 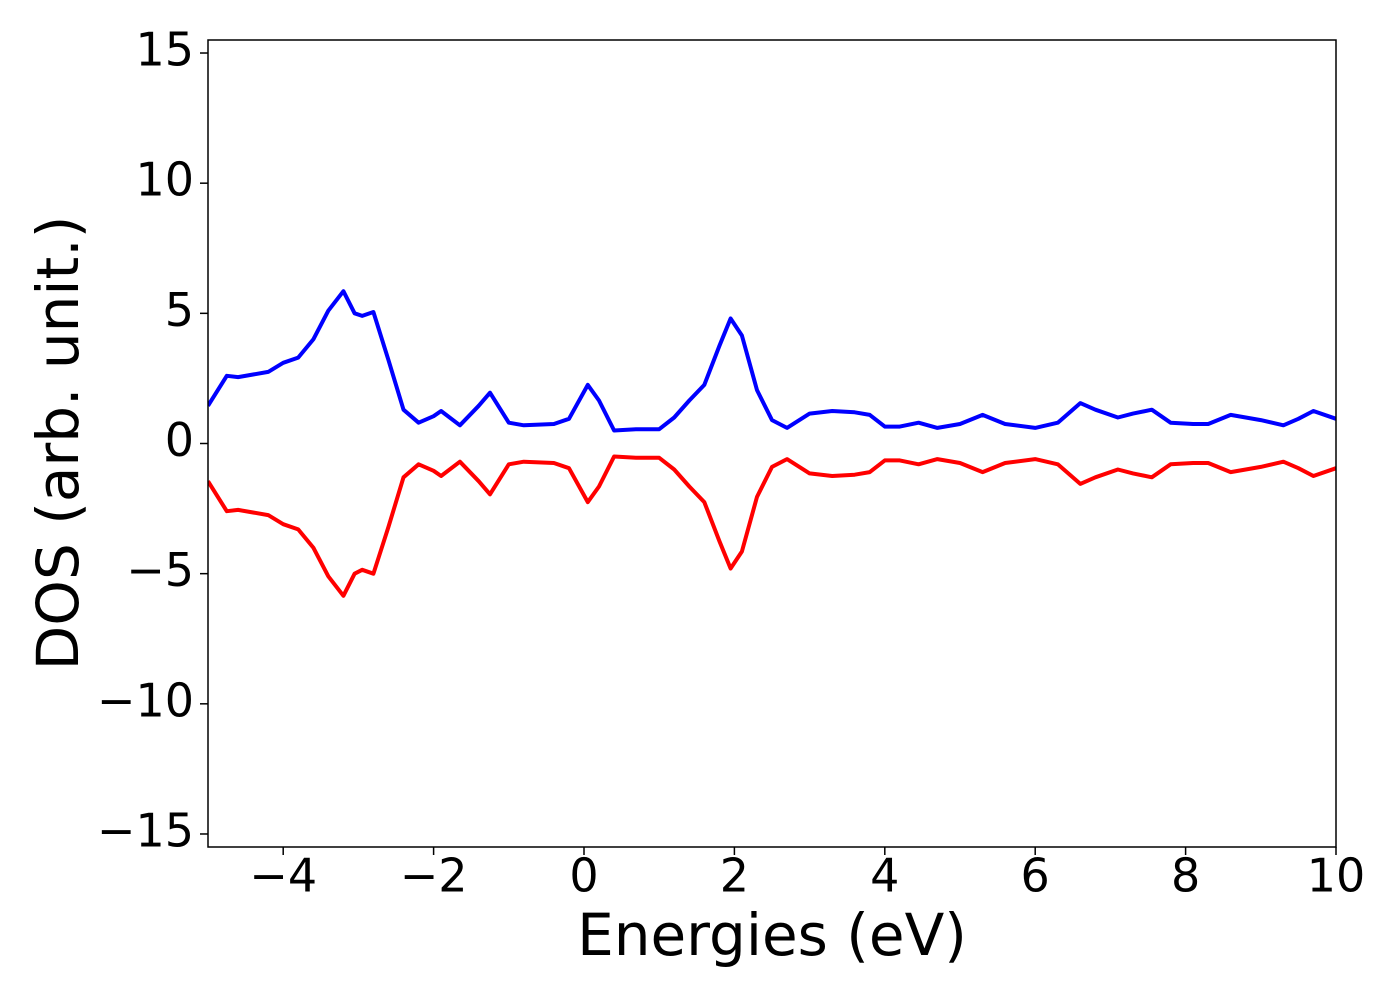 I want to click on y-tick-label: 10, so click(x=164, y=180).